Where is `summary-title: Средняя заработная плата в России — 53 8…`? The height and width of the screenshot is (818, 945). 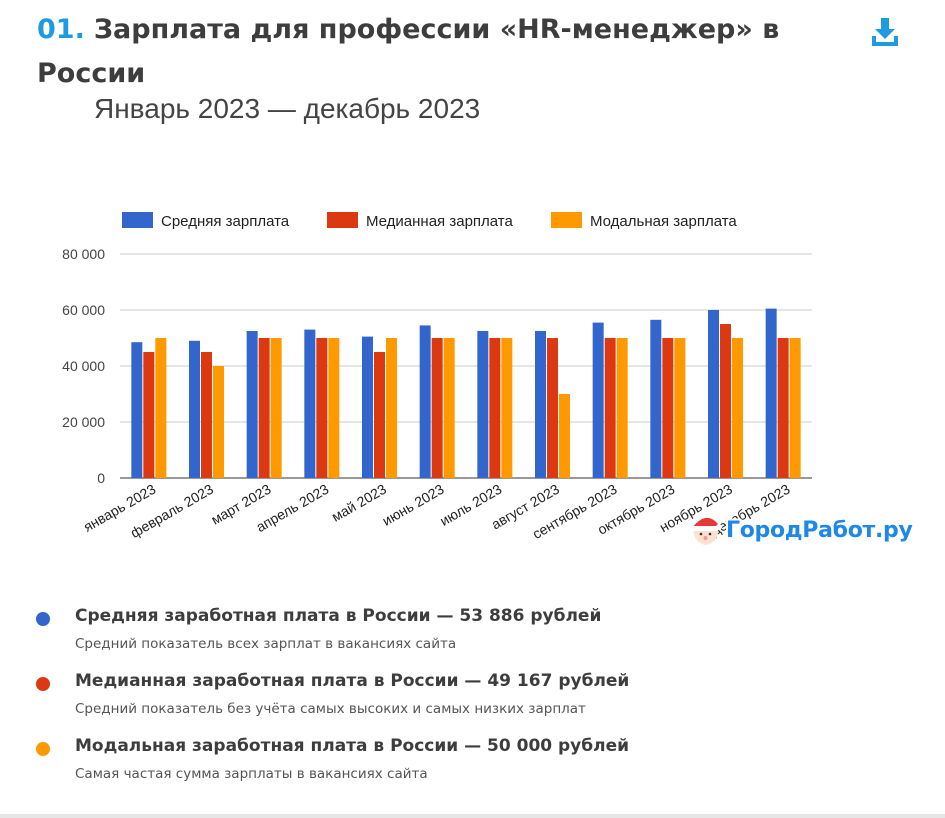
summary-title: Средняя заработная плата в России — 53 8… is located at coordinates (338, 616).